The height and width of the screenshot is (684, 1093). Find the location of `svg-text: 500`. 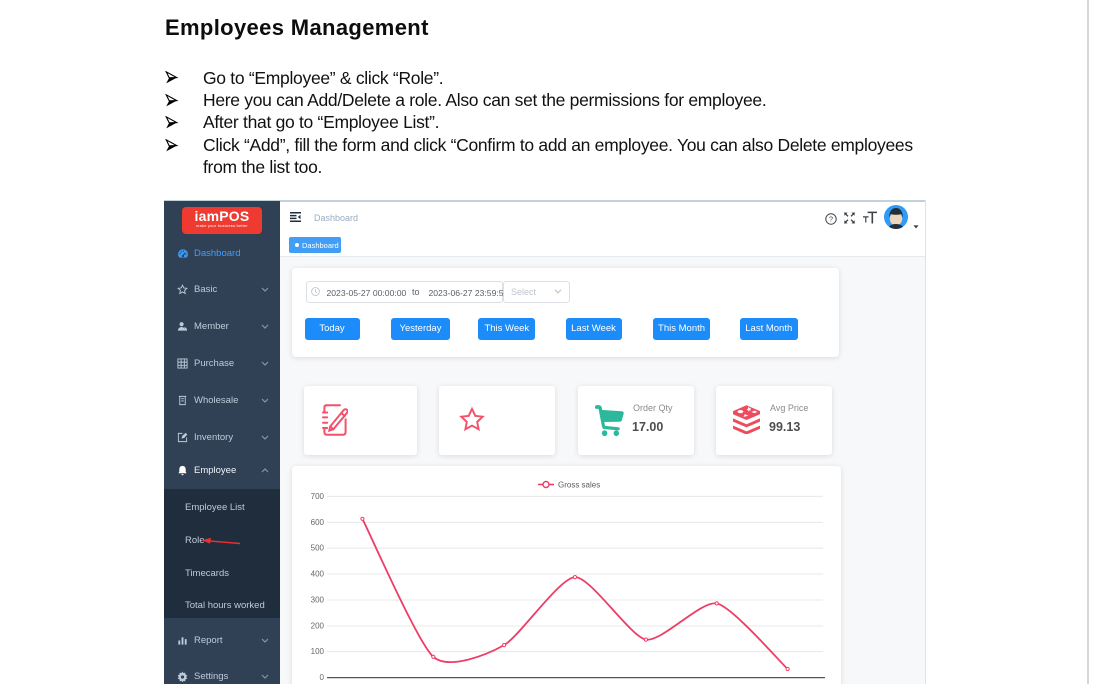

svg-text: 500 is located at coordinates (318, 548).